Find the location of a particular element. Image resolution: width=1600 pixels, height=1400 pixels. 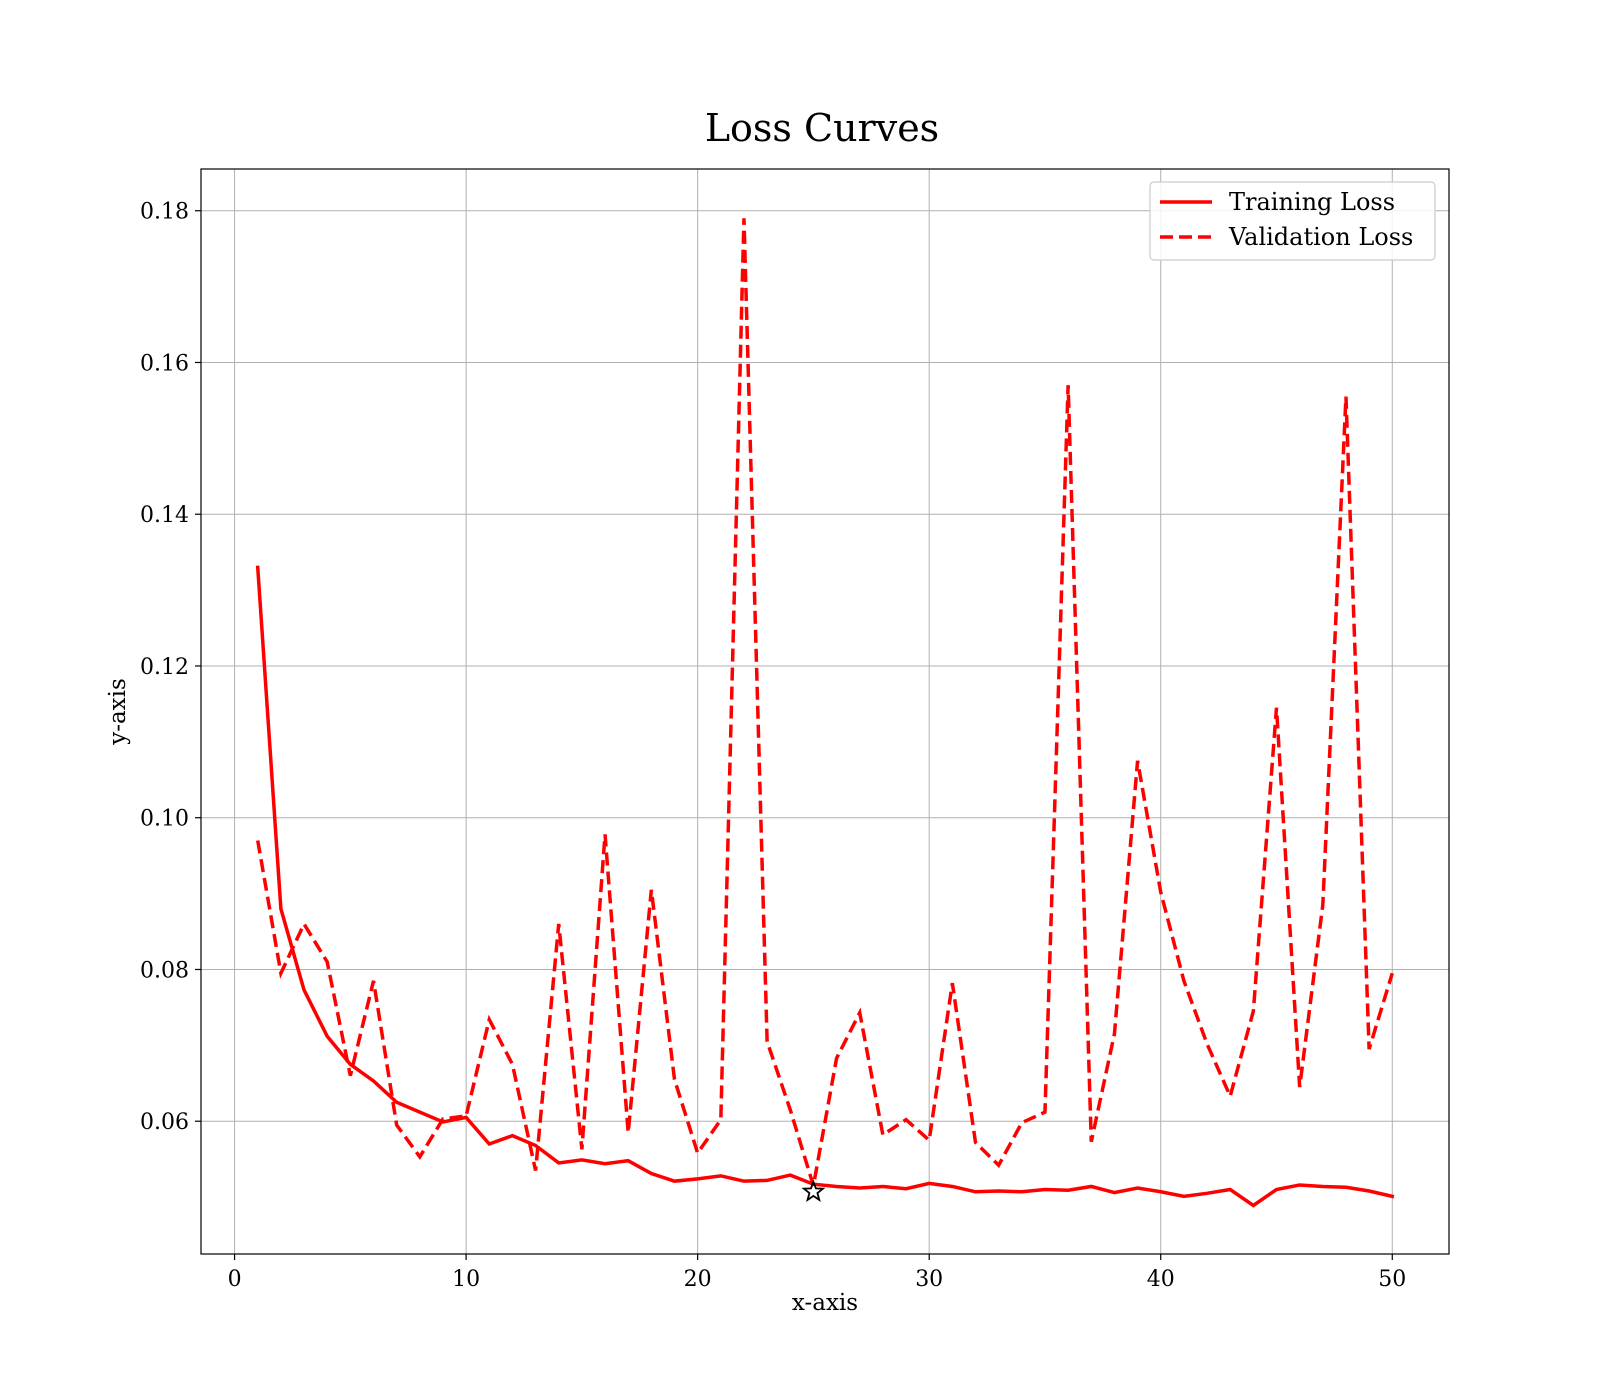

y-tick-label: 0.16 is located at coordinates (164, 363).